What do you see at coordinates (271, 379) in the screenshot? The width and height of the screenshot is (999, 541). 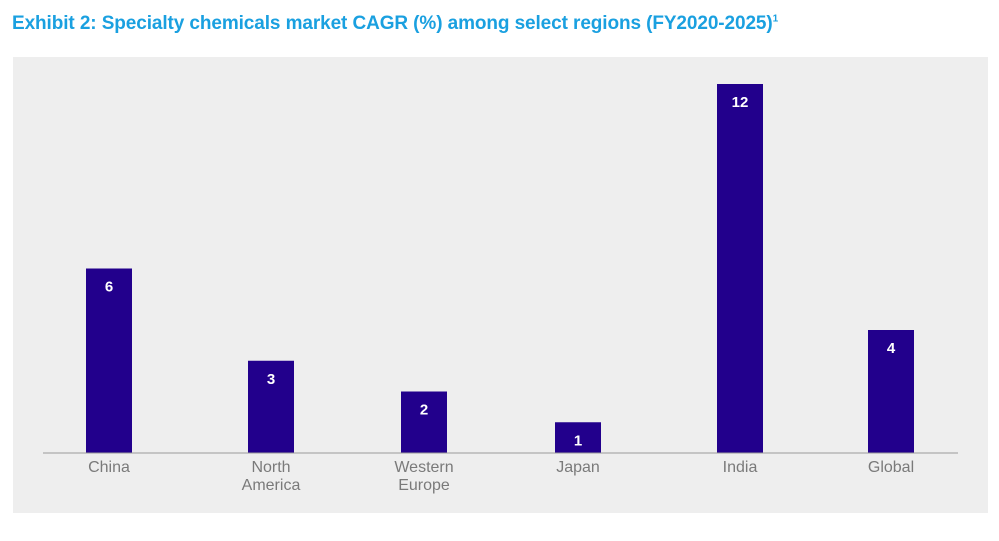 I see `data-label-1: 3` at bounding box center [271, 379].